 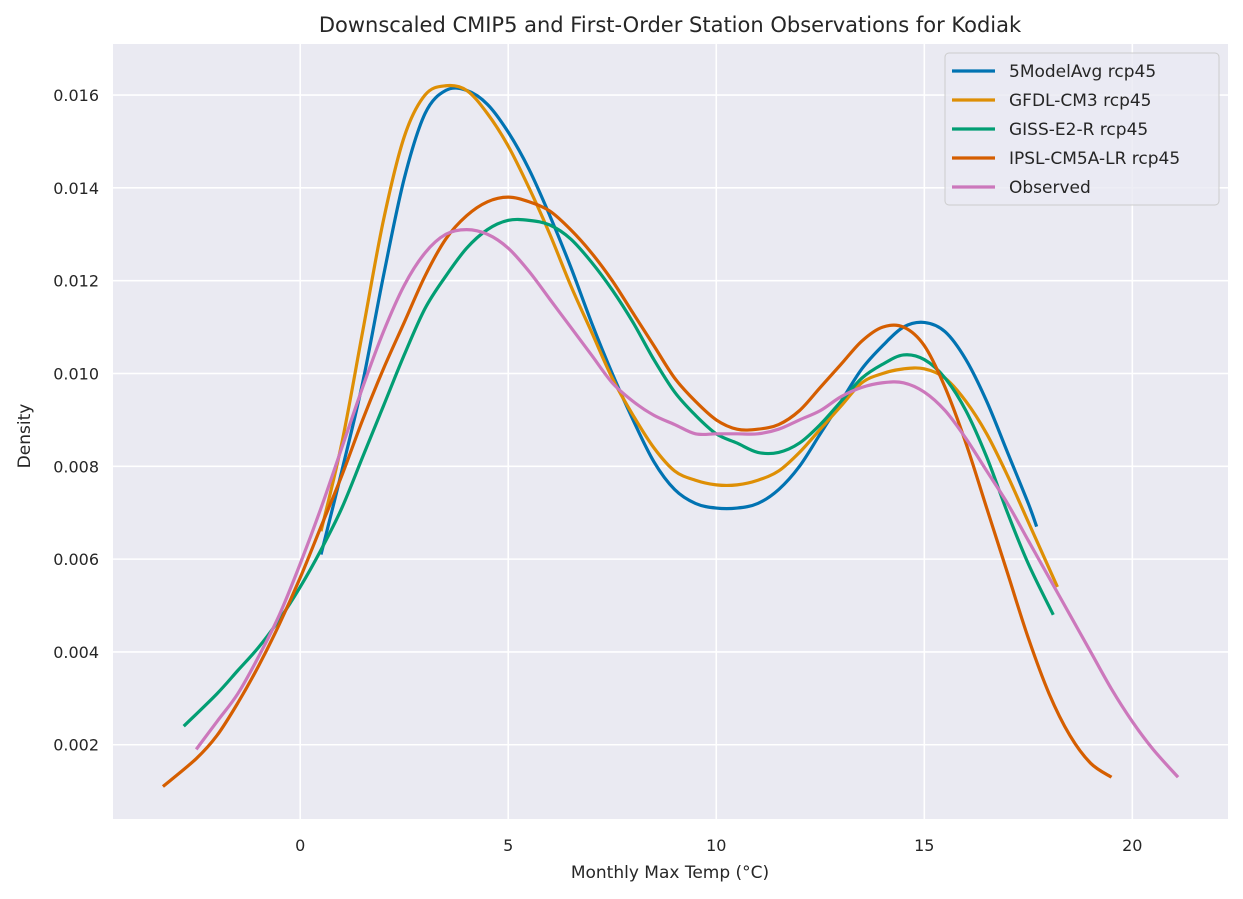 What do you see at coordinates (924, 845) in the screenshot?
I see `x-tick-label: 15` at bounding box center [924, 845].